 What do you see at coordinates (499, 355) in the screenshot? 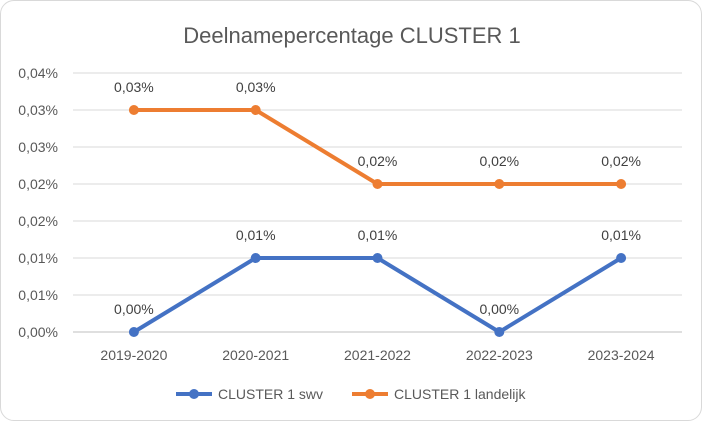
I see `x-tick-label: 2022-2023` at bounding box center [499, 355].